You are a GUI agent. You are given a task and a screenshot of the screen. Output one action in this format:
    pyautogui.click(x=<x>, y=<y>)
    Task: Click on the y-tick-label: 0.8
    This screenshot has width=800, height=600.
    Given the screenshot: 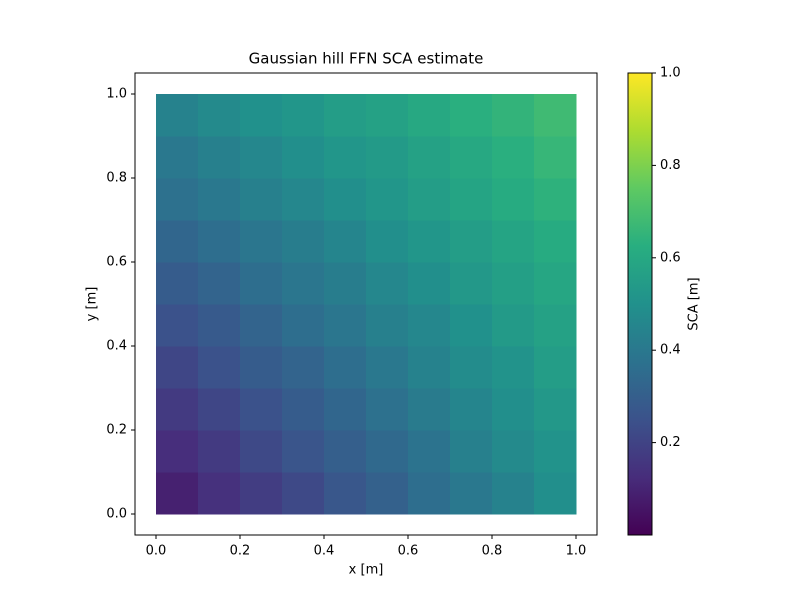 What is the action you would take?
    pyautogui.click(x=116, y=178)
    